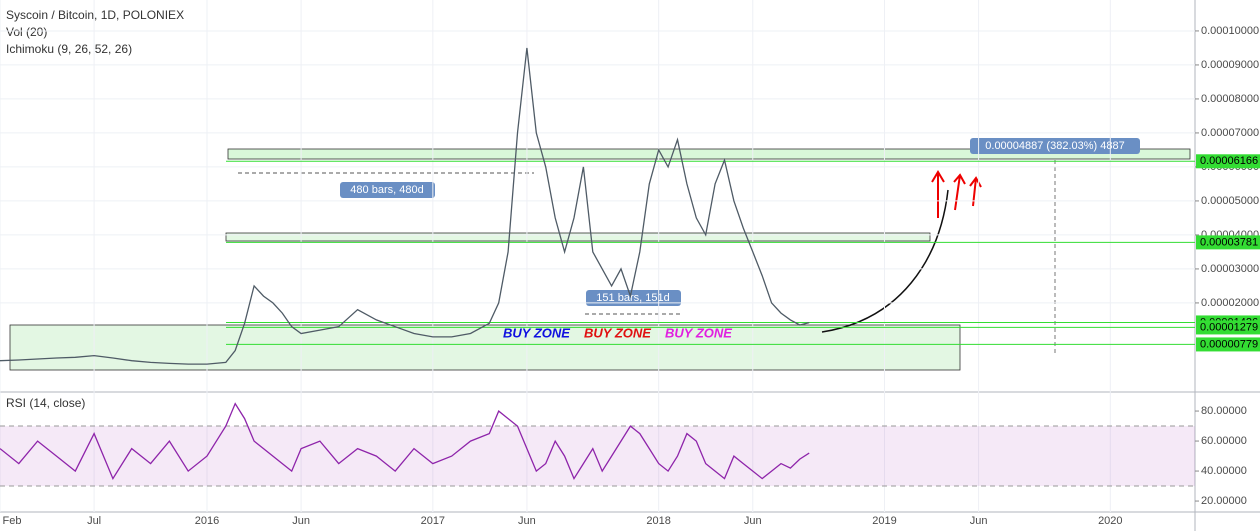  What do you see at coordinates (1224, 471) in the screenshot?
I see `y-tick-label: 40.00000` at bounding box center [1224, 471].